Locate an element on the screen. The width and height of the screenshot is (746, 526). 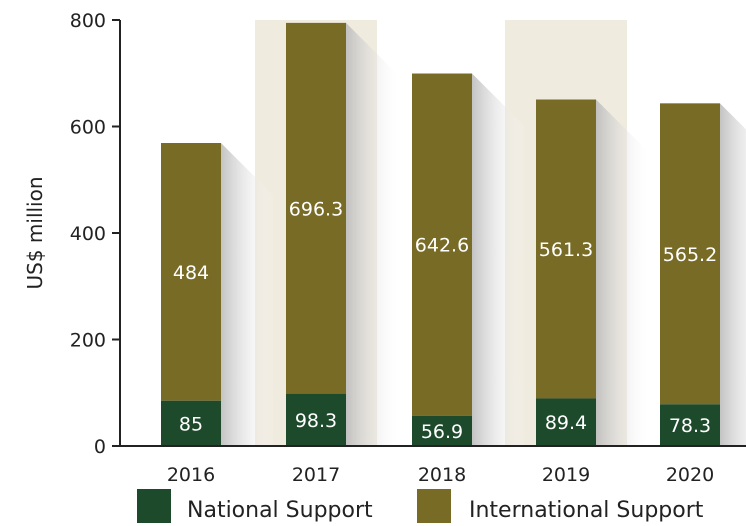
x-tick-label-2017: 2017 is located at coordinates (316, 475).